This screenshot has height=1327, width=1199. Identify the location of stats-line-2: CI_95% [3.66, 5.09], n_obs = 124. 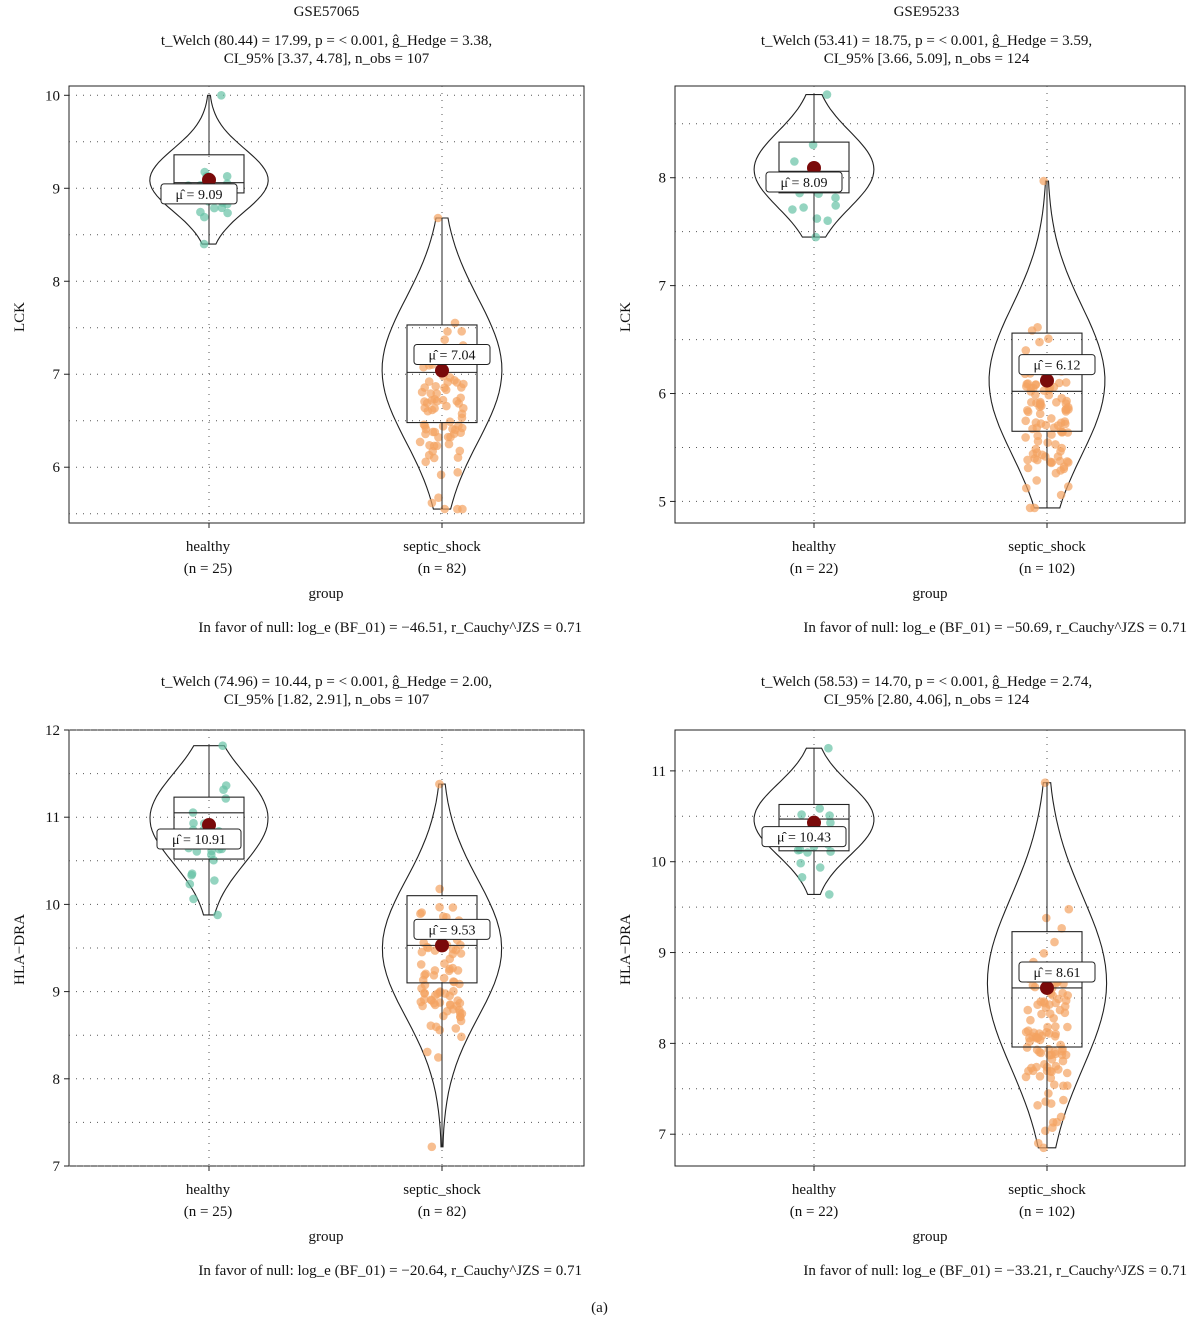
(926, 59).